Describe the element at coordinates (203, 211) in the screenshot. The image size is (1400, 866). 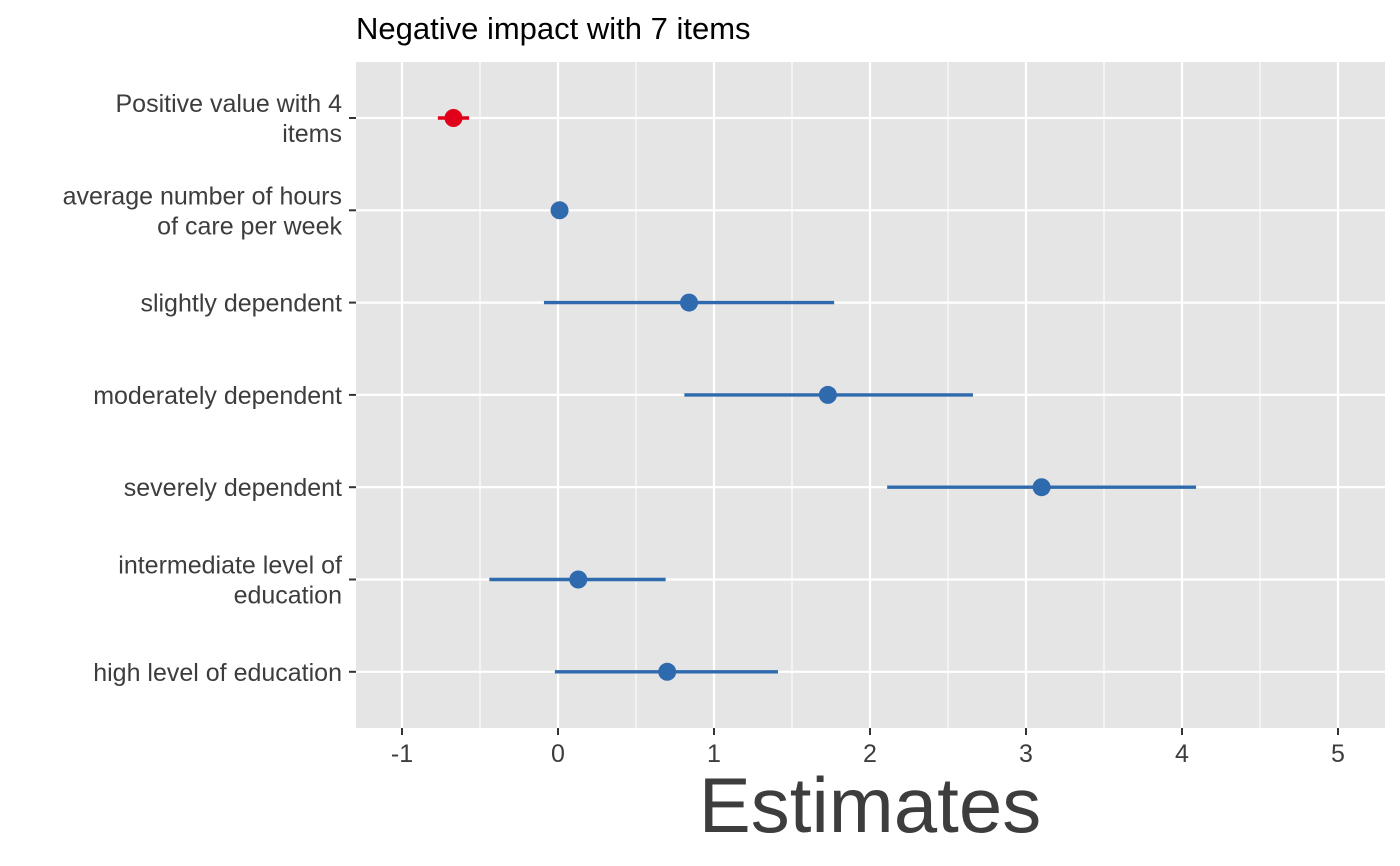
I see `category-label: average number of hours of care per week` at that location.